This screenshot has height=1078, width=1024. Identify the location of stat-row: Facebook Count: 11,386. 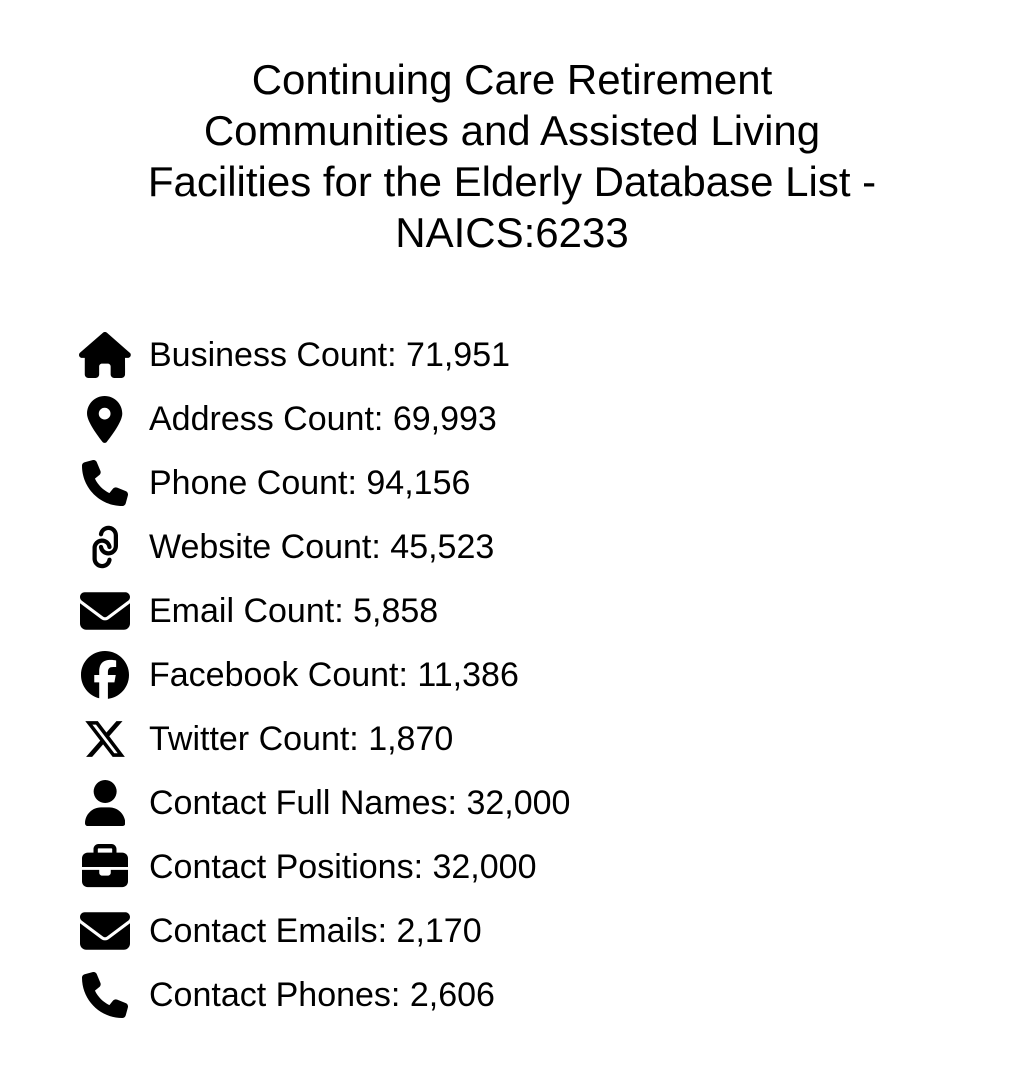
(551, 675).